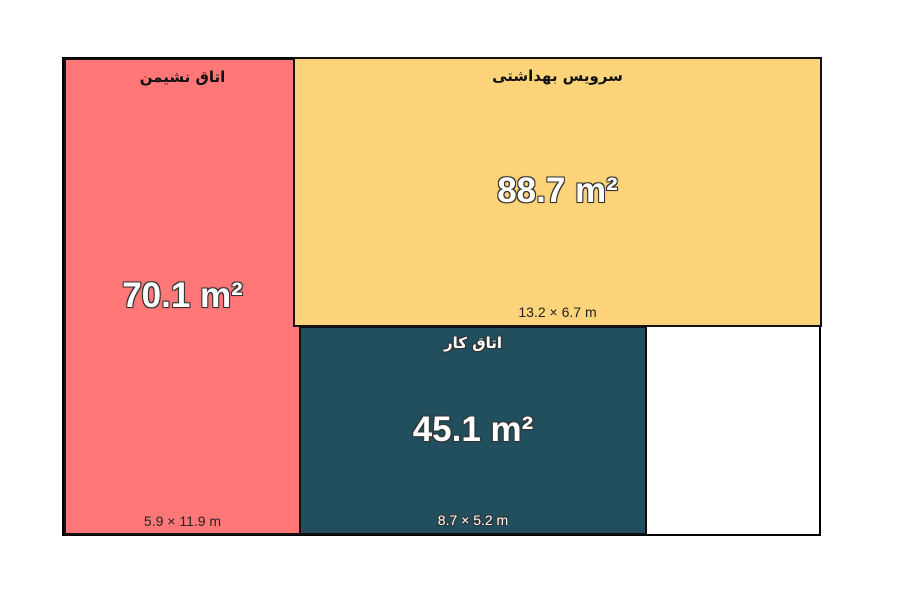 The width and height of the screenshot is (900, 600). Describe the element at coordinates (473, 520) in the screenshot. I see `room-work-dims: 8.7 × 5.2 m` at that location.